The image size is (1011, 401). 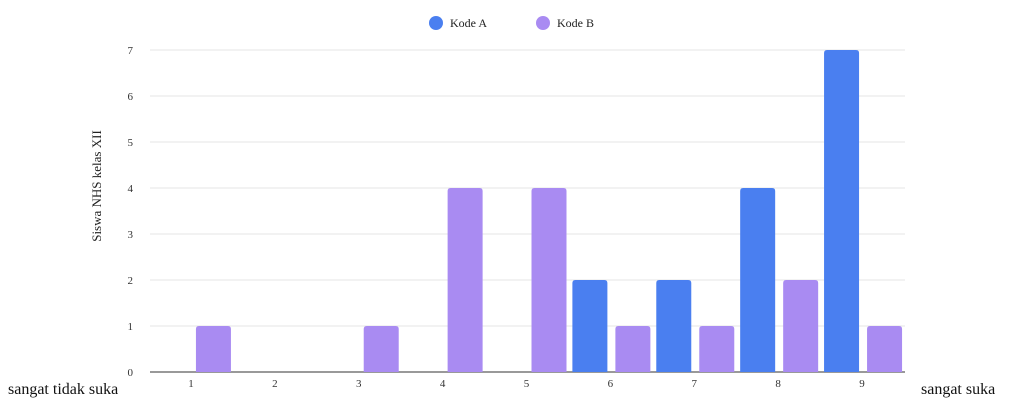 I want to click on x-tick-label: 5, so click(x=527, y=384).